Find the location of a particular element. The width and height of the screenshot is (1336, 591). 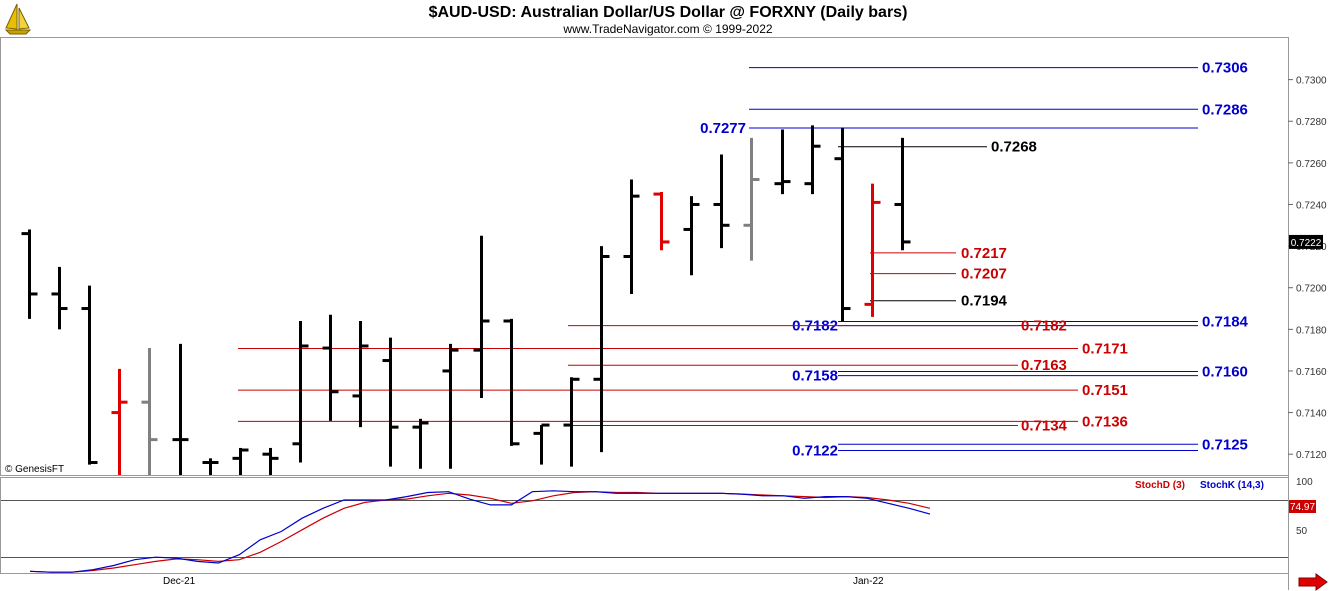

price-tick-label: 0.7200 is located at coordinates (1311, 289).